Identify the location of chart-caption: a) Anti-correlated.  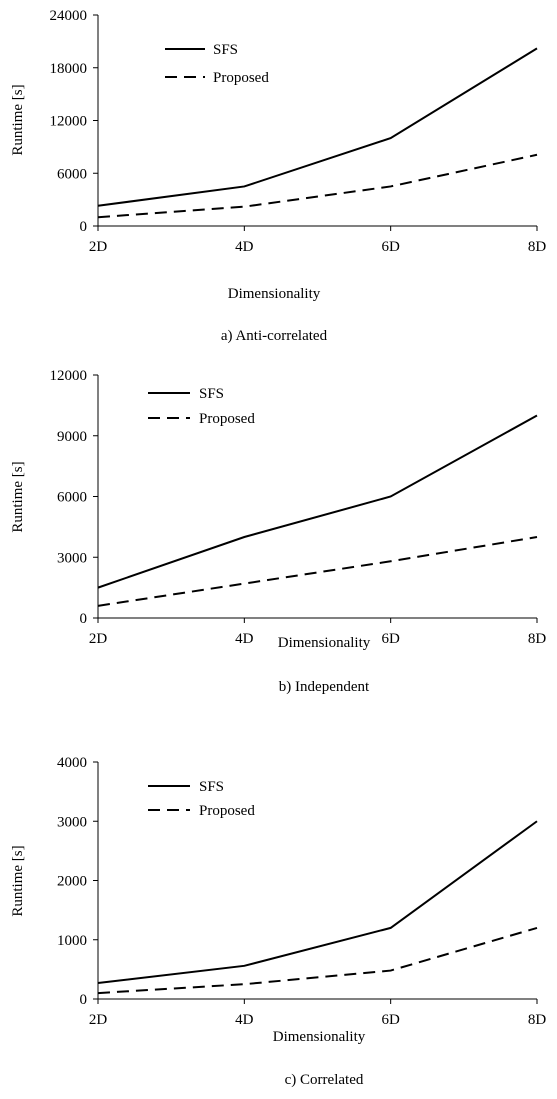
(274, 336).